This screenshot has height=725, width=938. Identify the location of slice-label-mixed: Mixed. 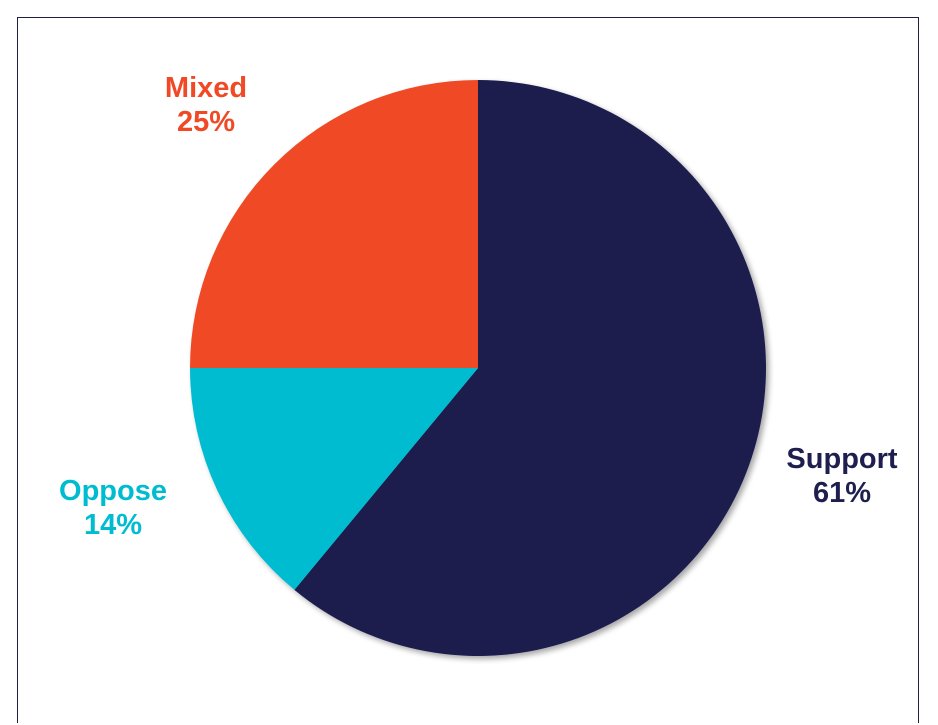
(206, 88).